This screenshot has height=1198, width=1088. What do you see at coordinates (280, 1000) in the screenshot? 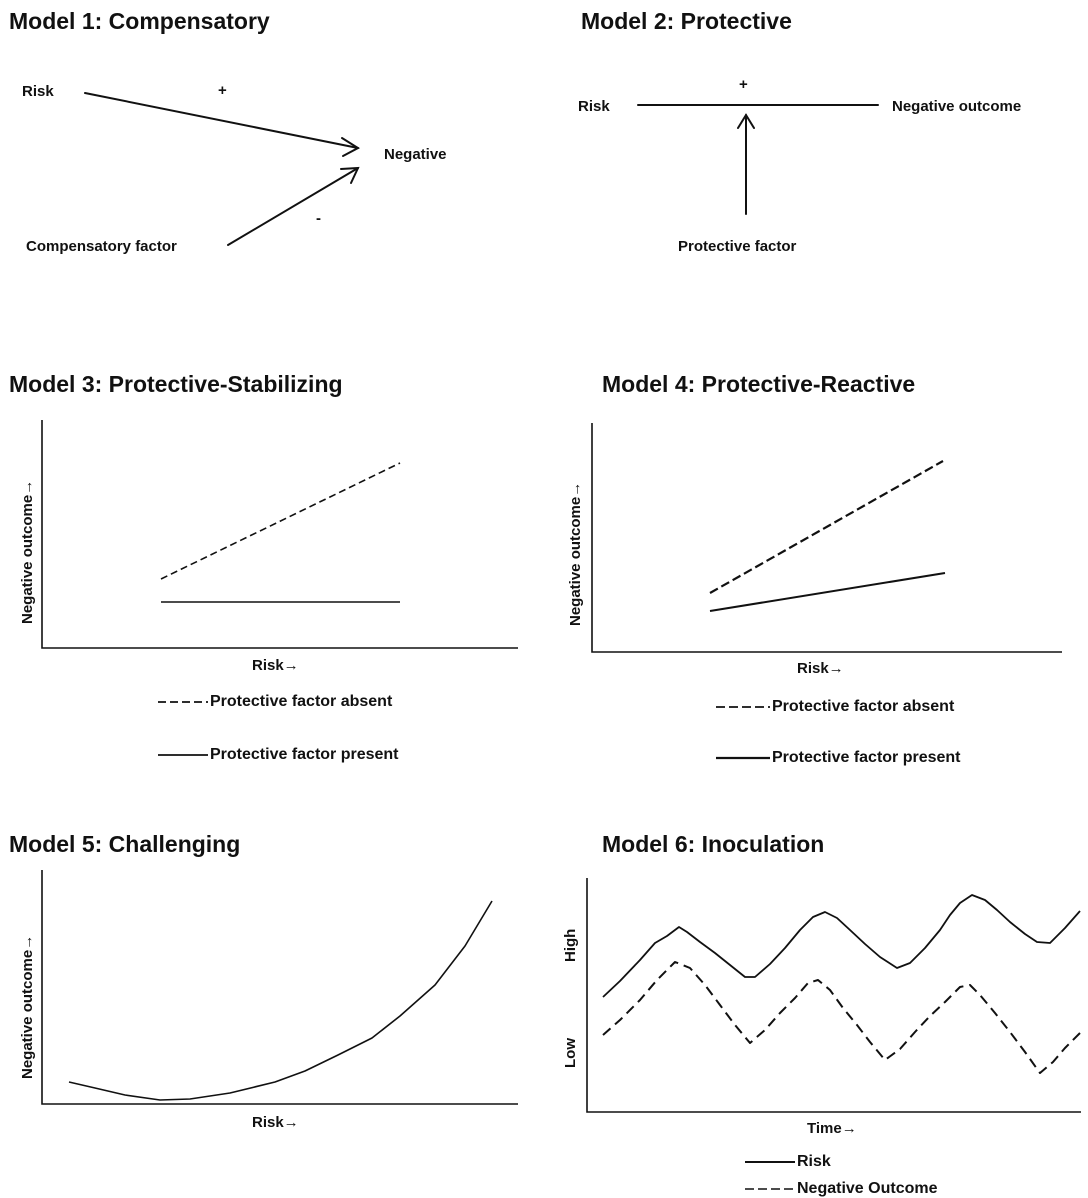
I see `model5-curve` at bounding box center [280, 1000].